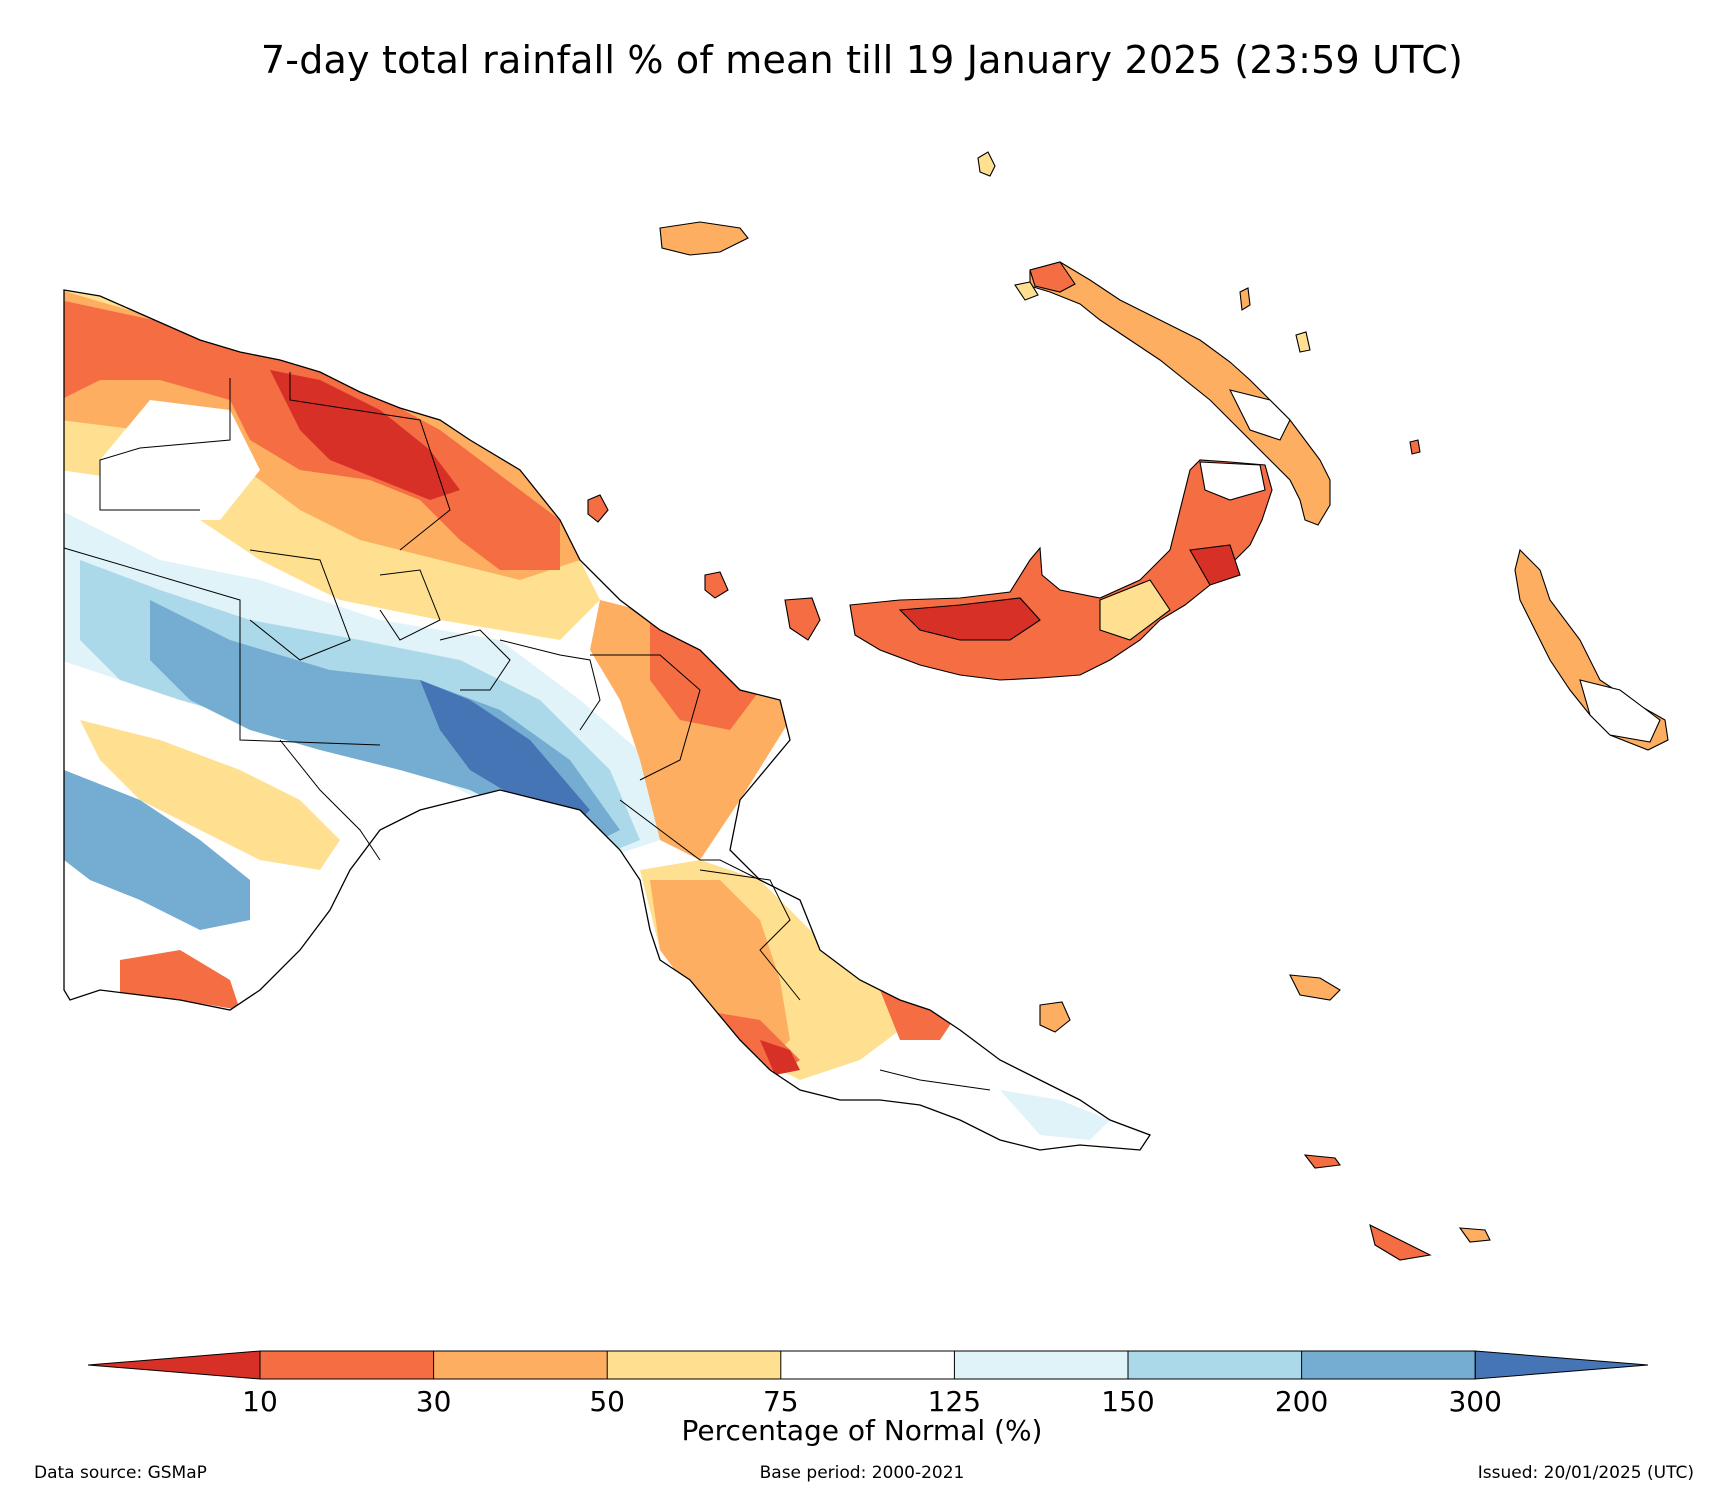  What do you see at coordinates (716, 585) in the screenshot?
I see `island-long` at bounding box center [716, 585].